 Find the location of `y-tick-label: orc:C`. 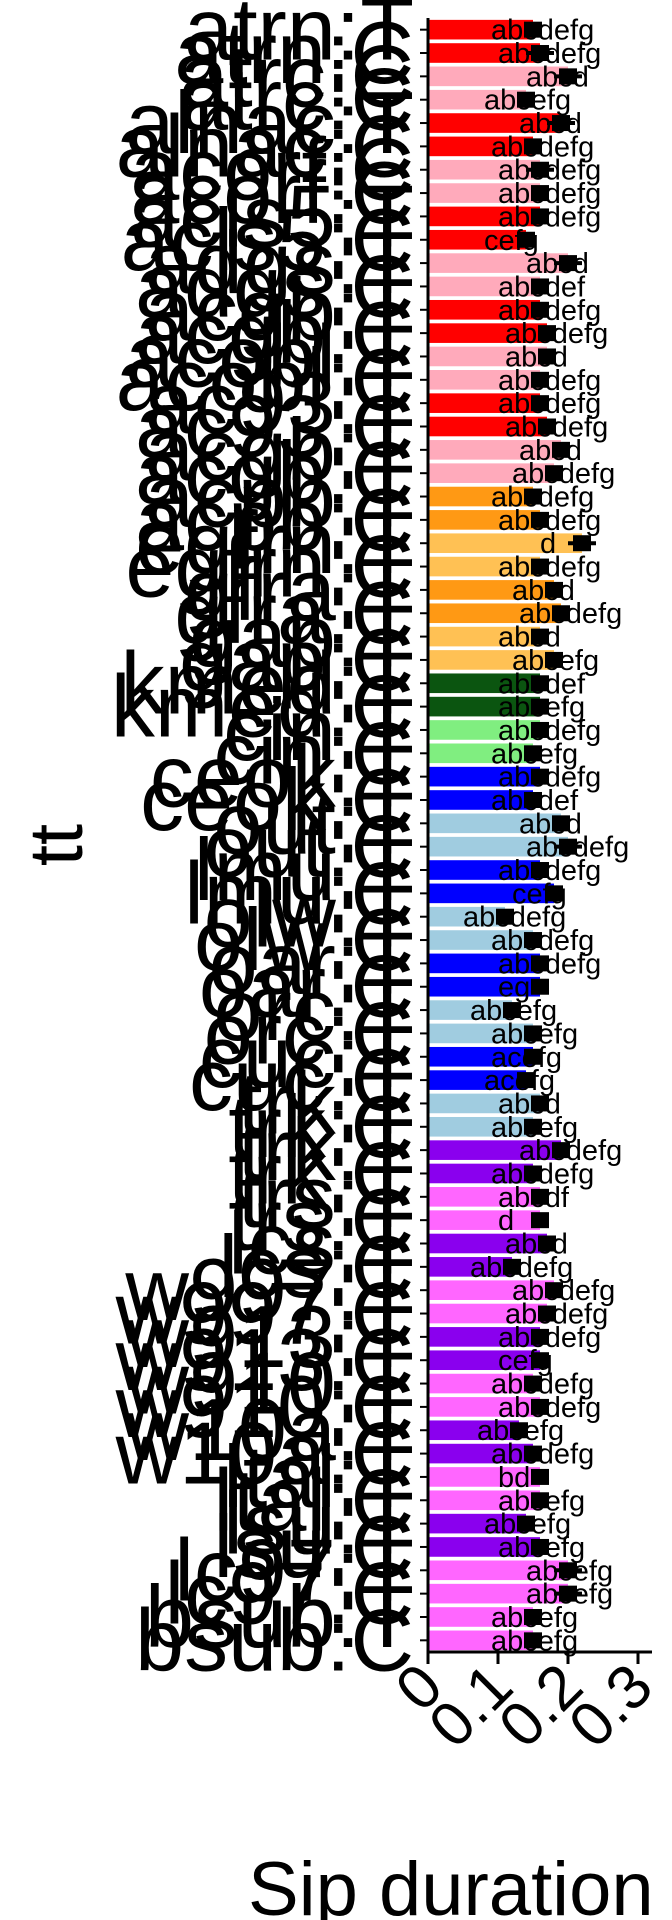

y-tick-label: orc:C is located at coordinates (309, 1032).